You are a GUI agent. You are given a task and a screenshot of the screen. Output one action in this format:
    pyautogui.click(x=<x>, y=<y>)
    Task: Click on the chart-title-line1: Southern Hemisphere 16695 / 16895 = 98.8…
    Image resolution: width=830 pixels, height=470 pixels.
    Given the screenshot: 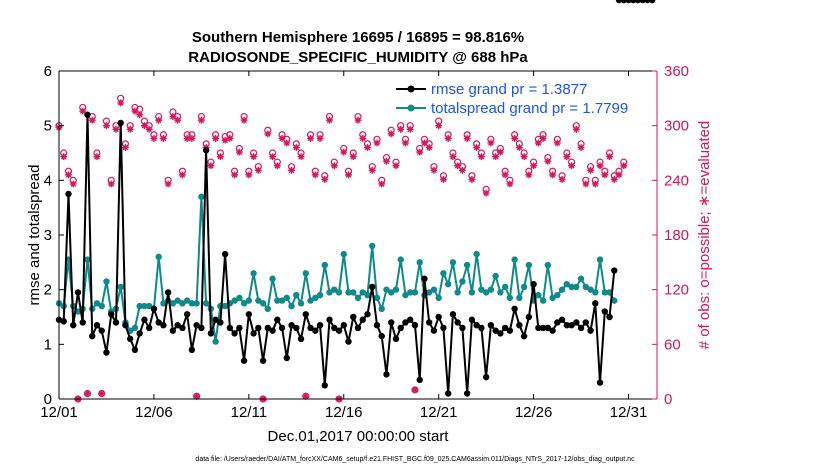 What is the action you would take?
    pyautogui.click(x=358, y=37)
    